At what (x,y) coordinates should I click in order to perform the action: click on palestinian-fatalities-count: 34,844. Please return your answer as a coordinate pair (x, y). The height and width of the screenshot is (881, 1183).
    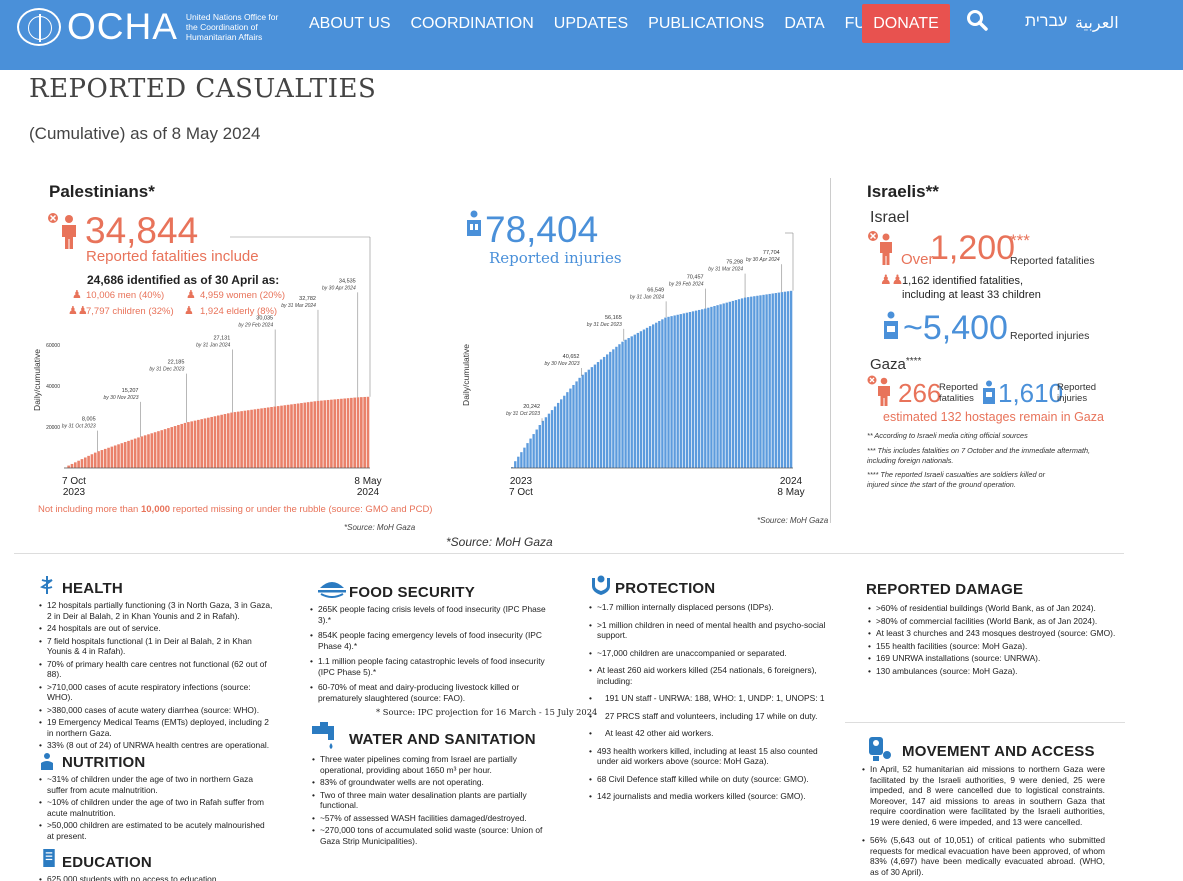
    Looking at the image, I should click on (142, 230).